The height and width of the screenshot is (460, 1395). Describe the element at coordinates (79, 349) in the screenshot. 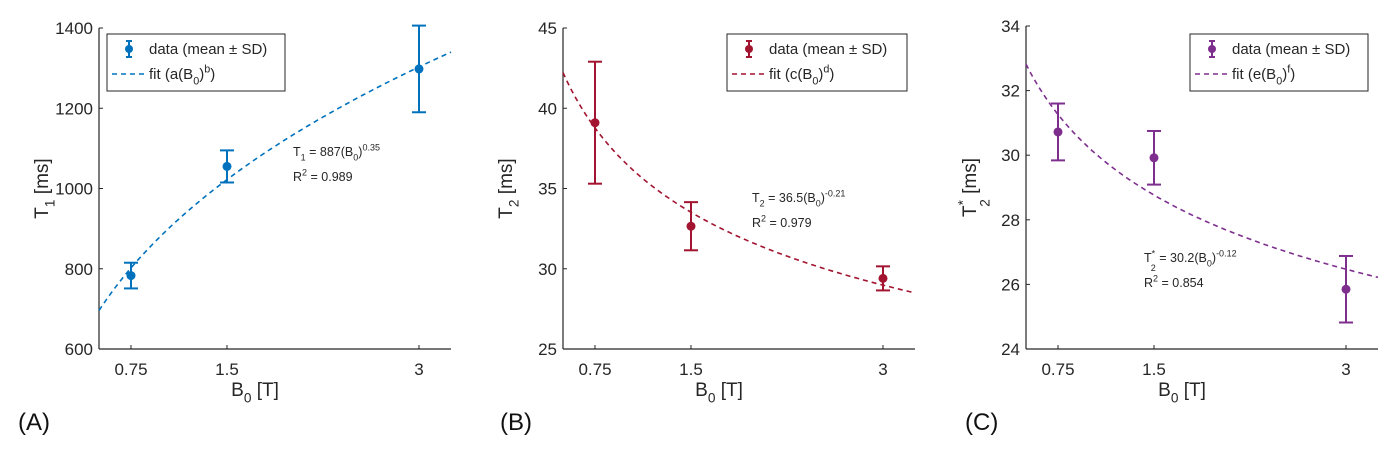

I see `y-tick-label: 600` at that location.